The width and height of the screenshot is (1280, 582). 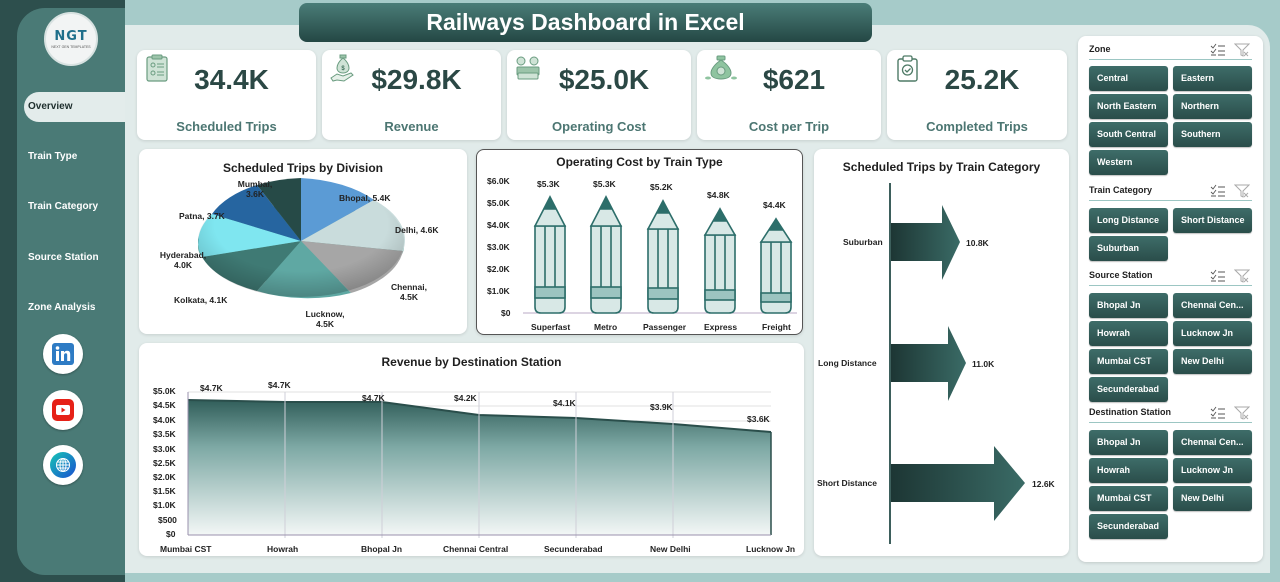 I want to click on y-tick: $3.0K, so click(x=498, y=247).